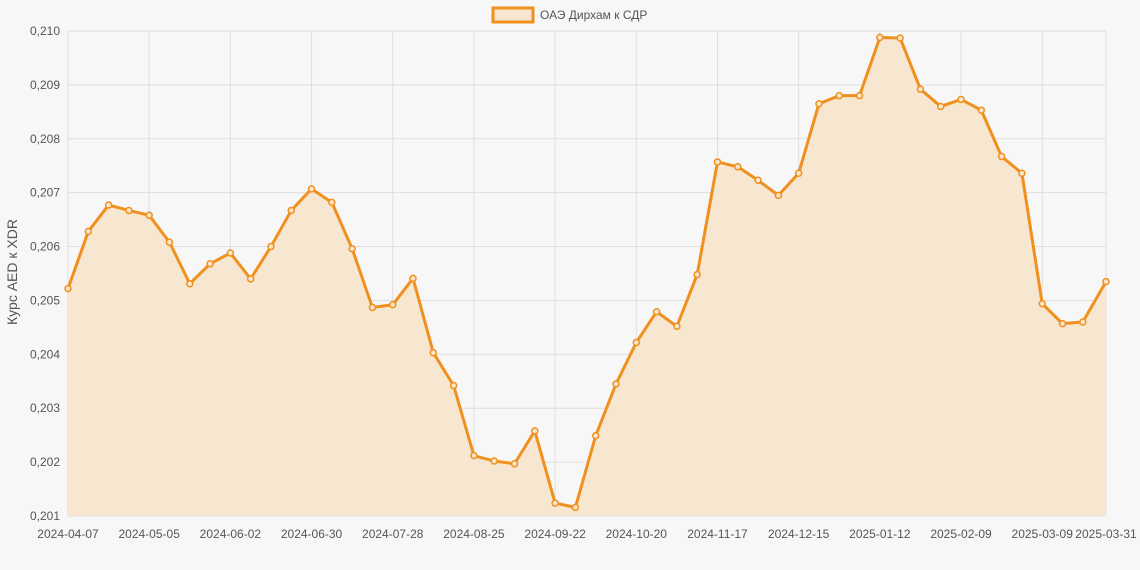 Image resolution: width=1140 pixels, height=570 pixels. I want to click on y-tick-label: 0,207, so click(45, 193).